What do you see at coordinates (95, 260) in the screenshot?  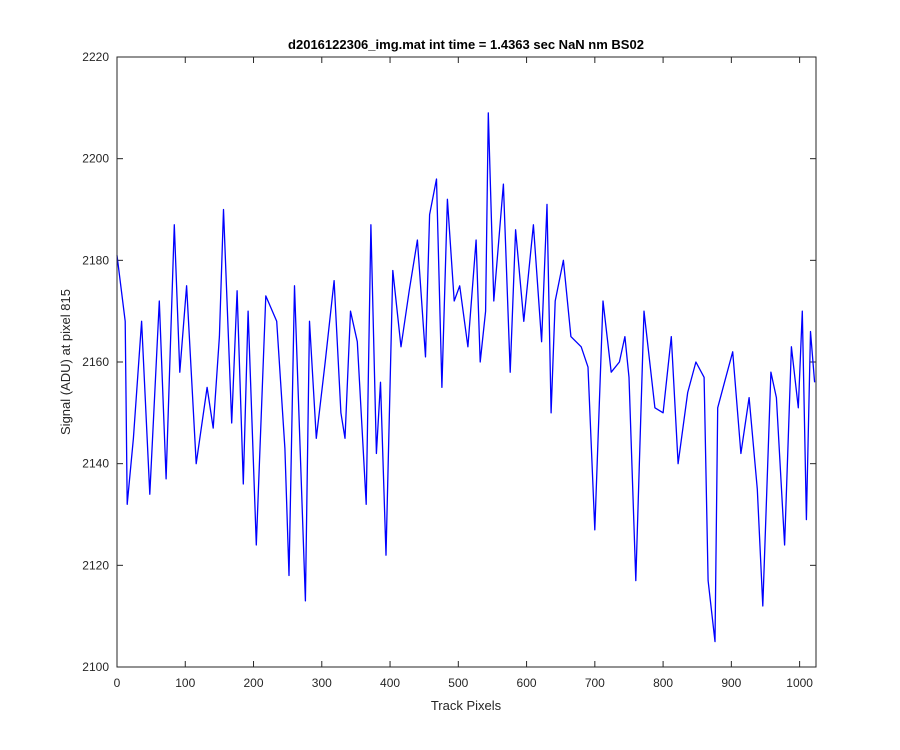 I see `y-tick-label: 2180` at bounding box center [95, 260].